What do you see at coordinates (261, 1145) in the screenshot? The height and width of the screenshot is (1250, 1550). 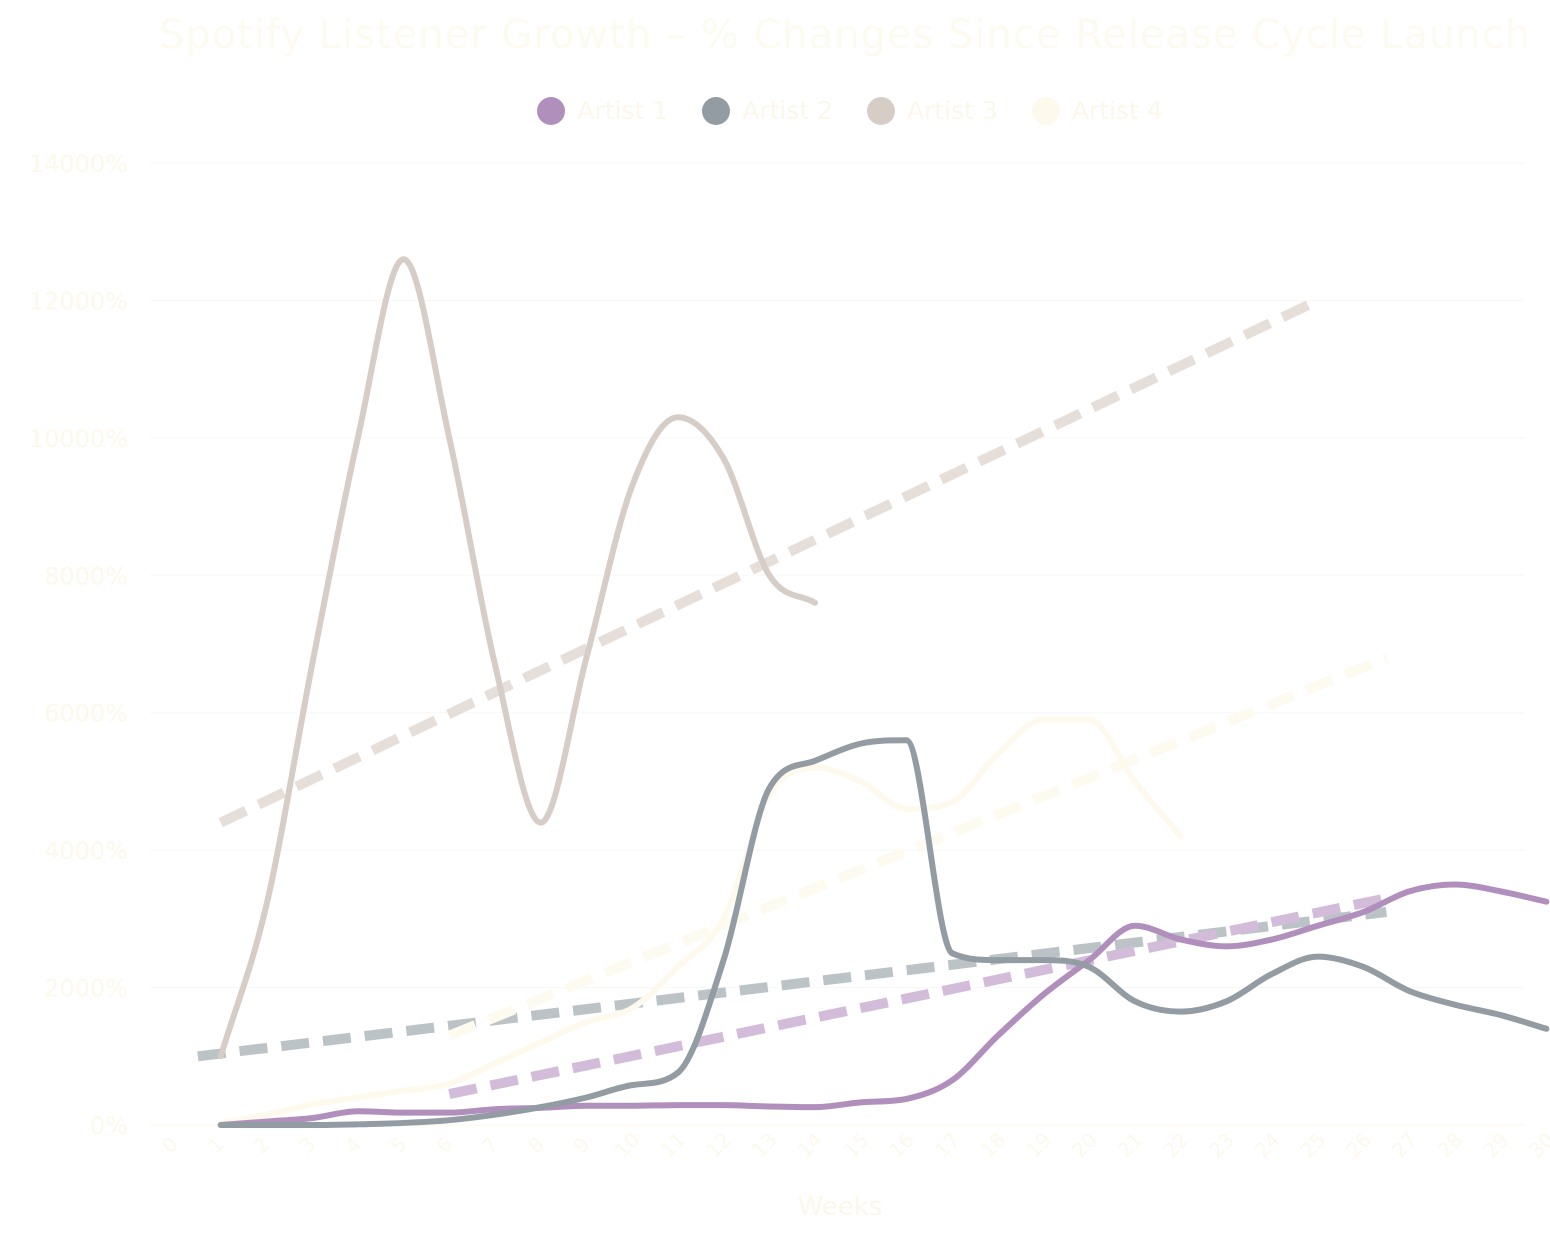 I see `x-tick-label: 2` at bounding box center [261, 1145].